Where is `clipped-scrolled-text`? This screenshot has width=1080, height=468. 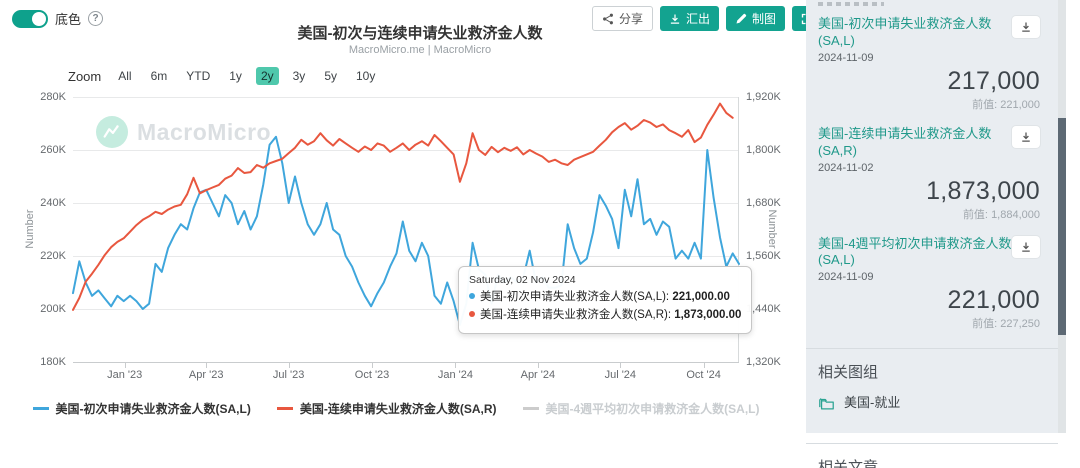 clipped-scrolled-text is located at coordinates (851, 4).